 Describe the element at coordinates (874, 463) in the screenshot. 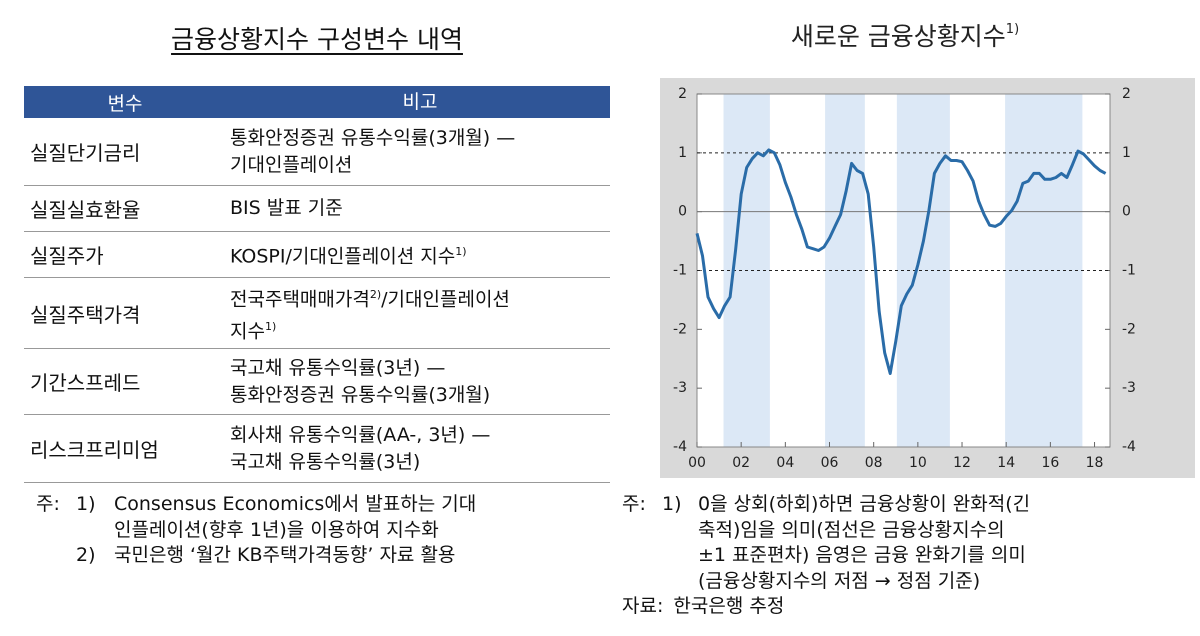

I see `x-tick-label: 08` at that location.